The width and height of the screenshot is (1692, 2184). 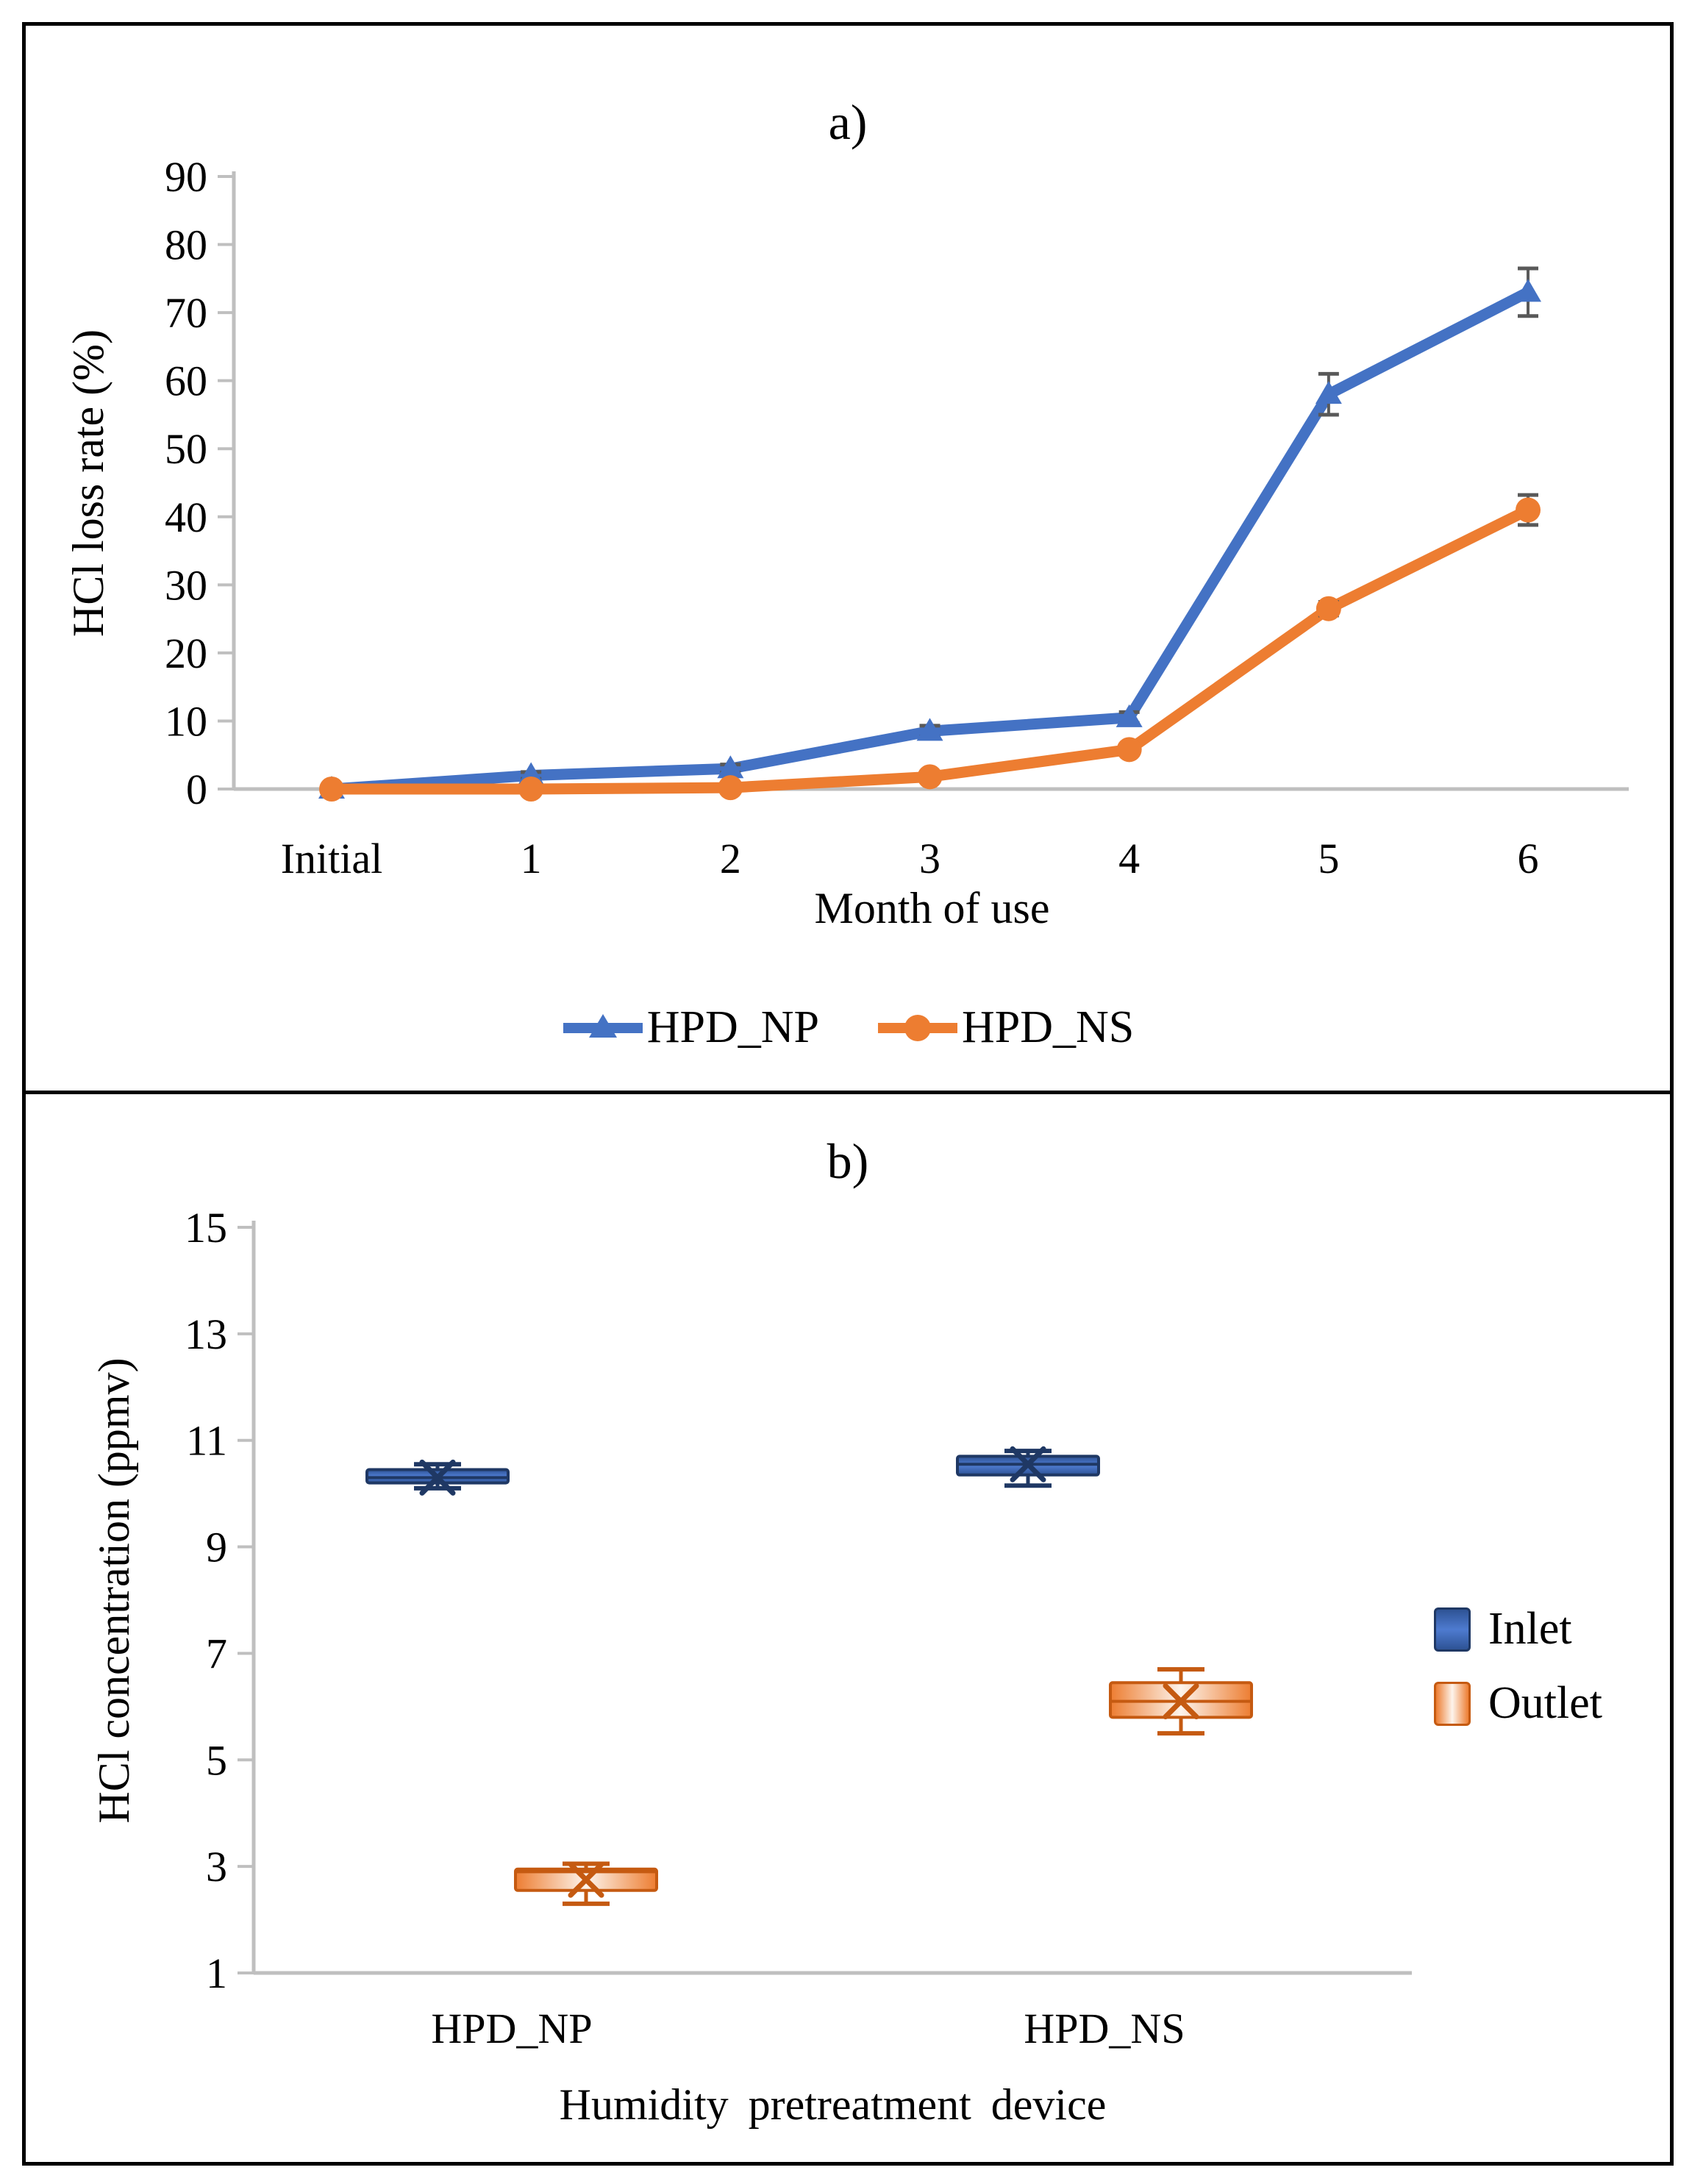 I want to click on box-Inlet-HPD_NP, so click(x=438, y=1477).